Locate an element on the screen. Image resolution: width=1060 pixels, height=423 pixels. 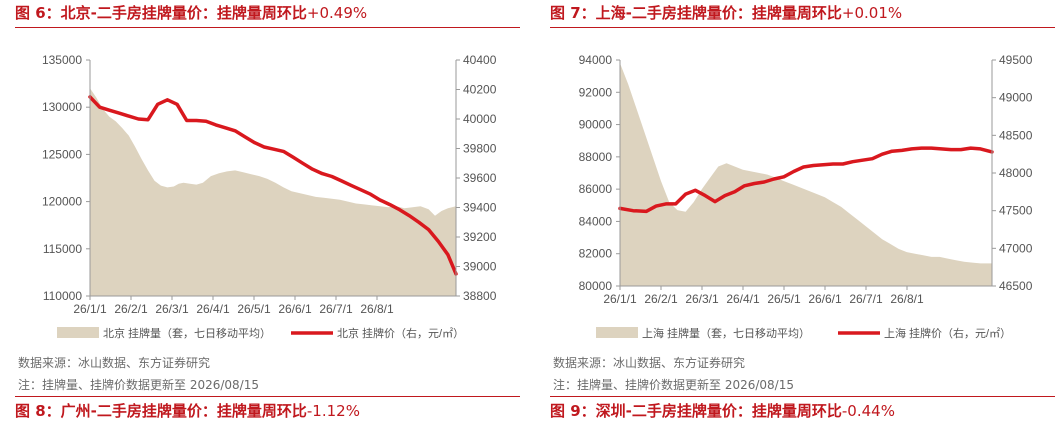
left-tick-label: 86000 is located at coordinates (596, 189).